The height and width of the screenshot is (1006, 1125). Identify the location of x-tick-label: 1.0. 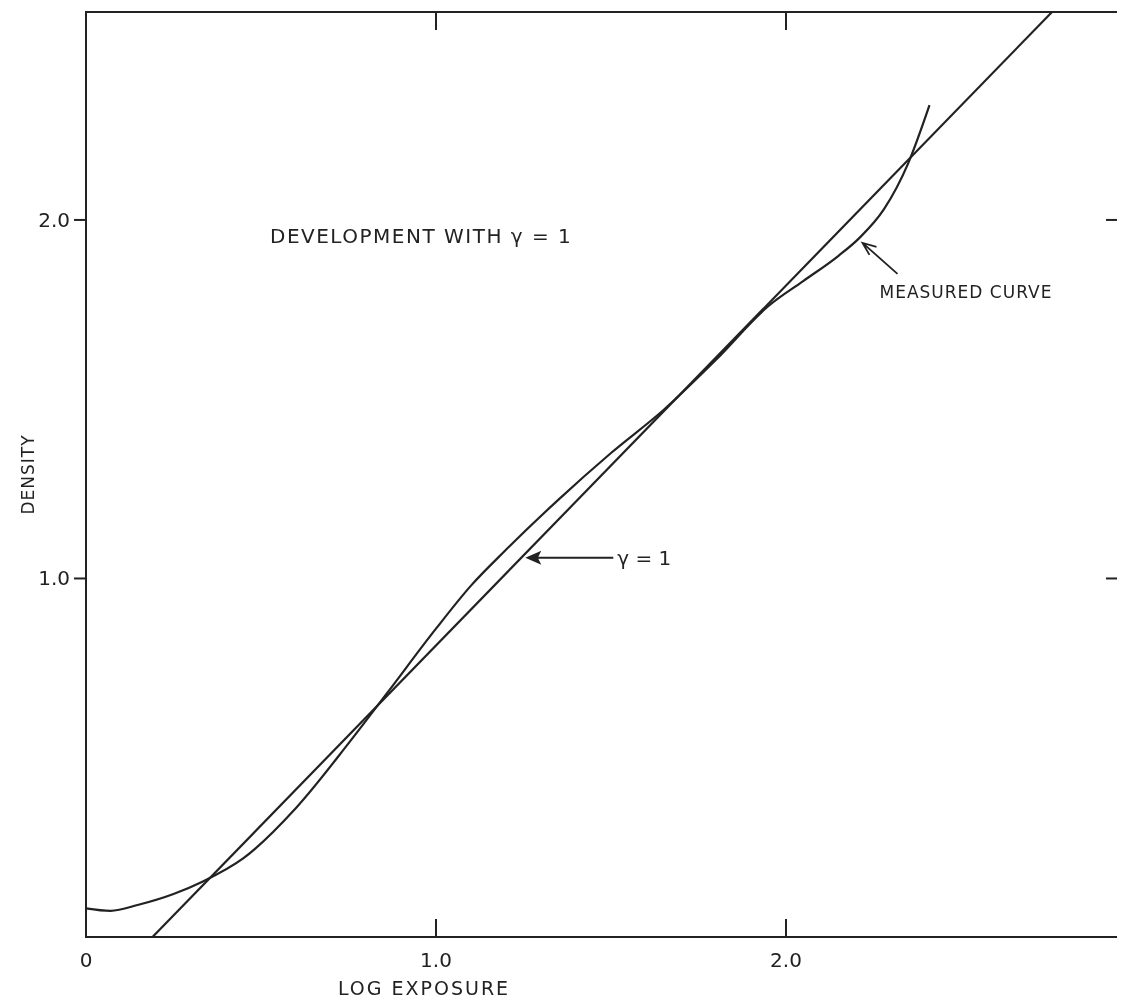
(436, 960).